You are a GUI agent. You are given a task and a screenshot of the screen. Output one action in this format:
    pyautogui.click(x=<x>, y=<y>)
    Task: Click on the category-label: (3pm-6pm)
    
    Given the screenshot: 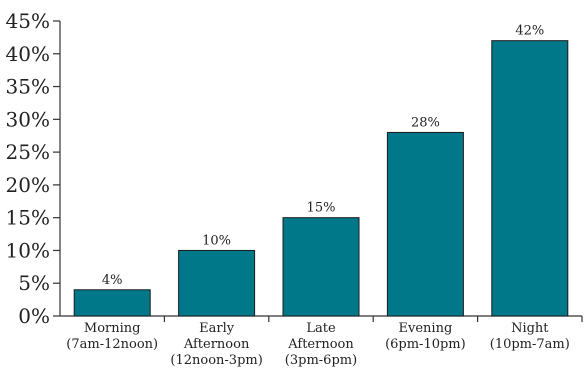 What is the action you would take?
    pyautogui.click(x=321, y=360)
    